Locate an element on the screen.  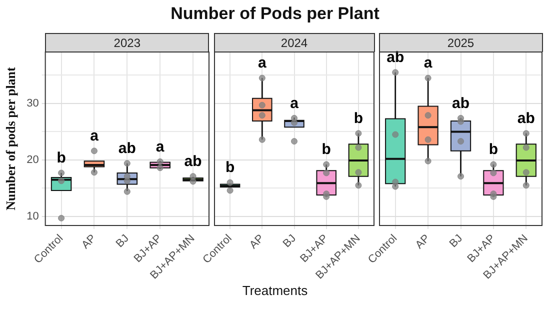
chart-subtitle: 2023 is located at coordinates (127, 42).